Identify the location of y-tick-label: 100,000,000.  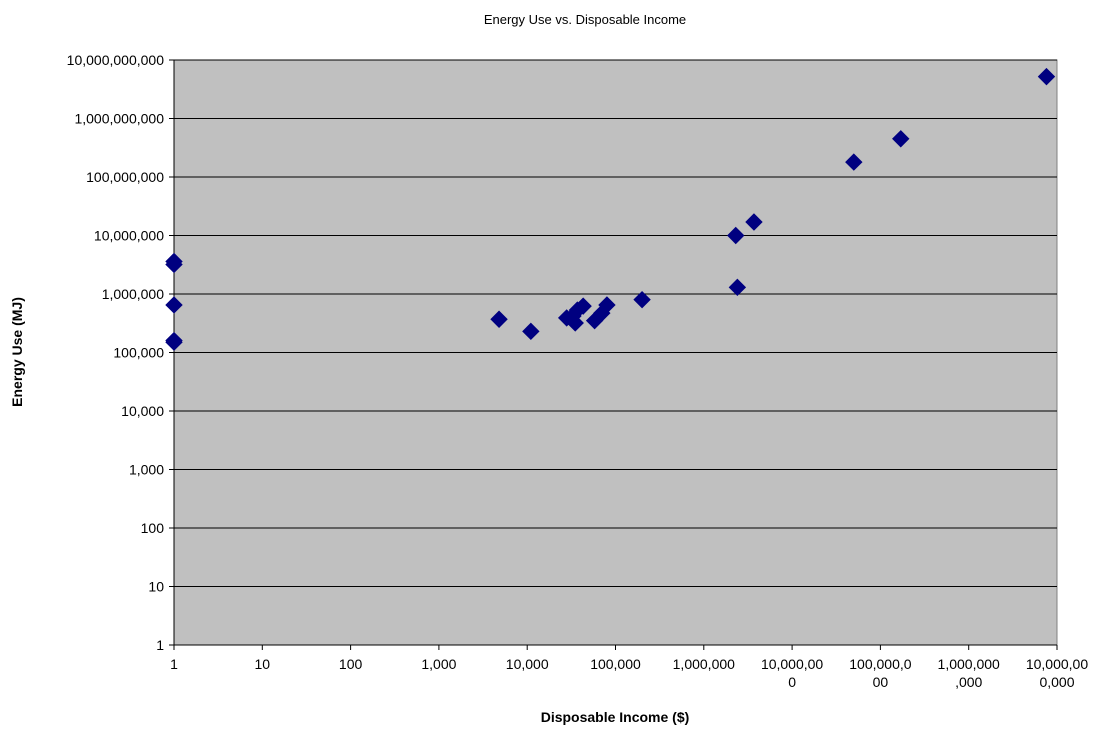
(125, 177).